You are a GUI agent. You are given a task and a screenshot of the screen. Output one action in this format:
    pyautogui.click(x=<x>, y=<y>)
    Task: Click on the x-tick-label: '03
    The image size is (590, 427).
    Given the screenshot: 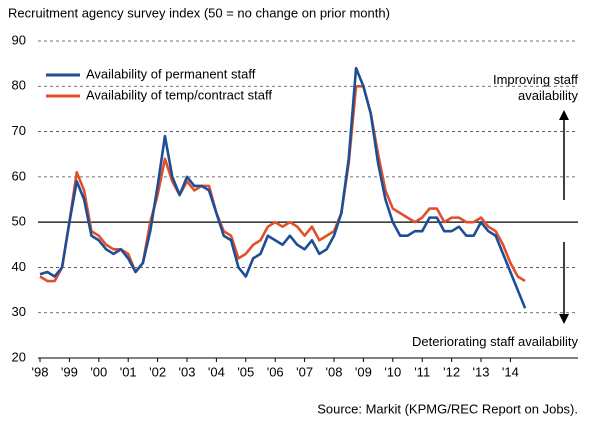 What is the action you would take?
    pyautogui.click(x=187, y=371)
    